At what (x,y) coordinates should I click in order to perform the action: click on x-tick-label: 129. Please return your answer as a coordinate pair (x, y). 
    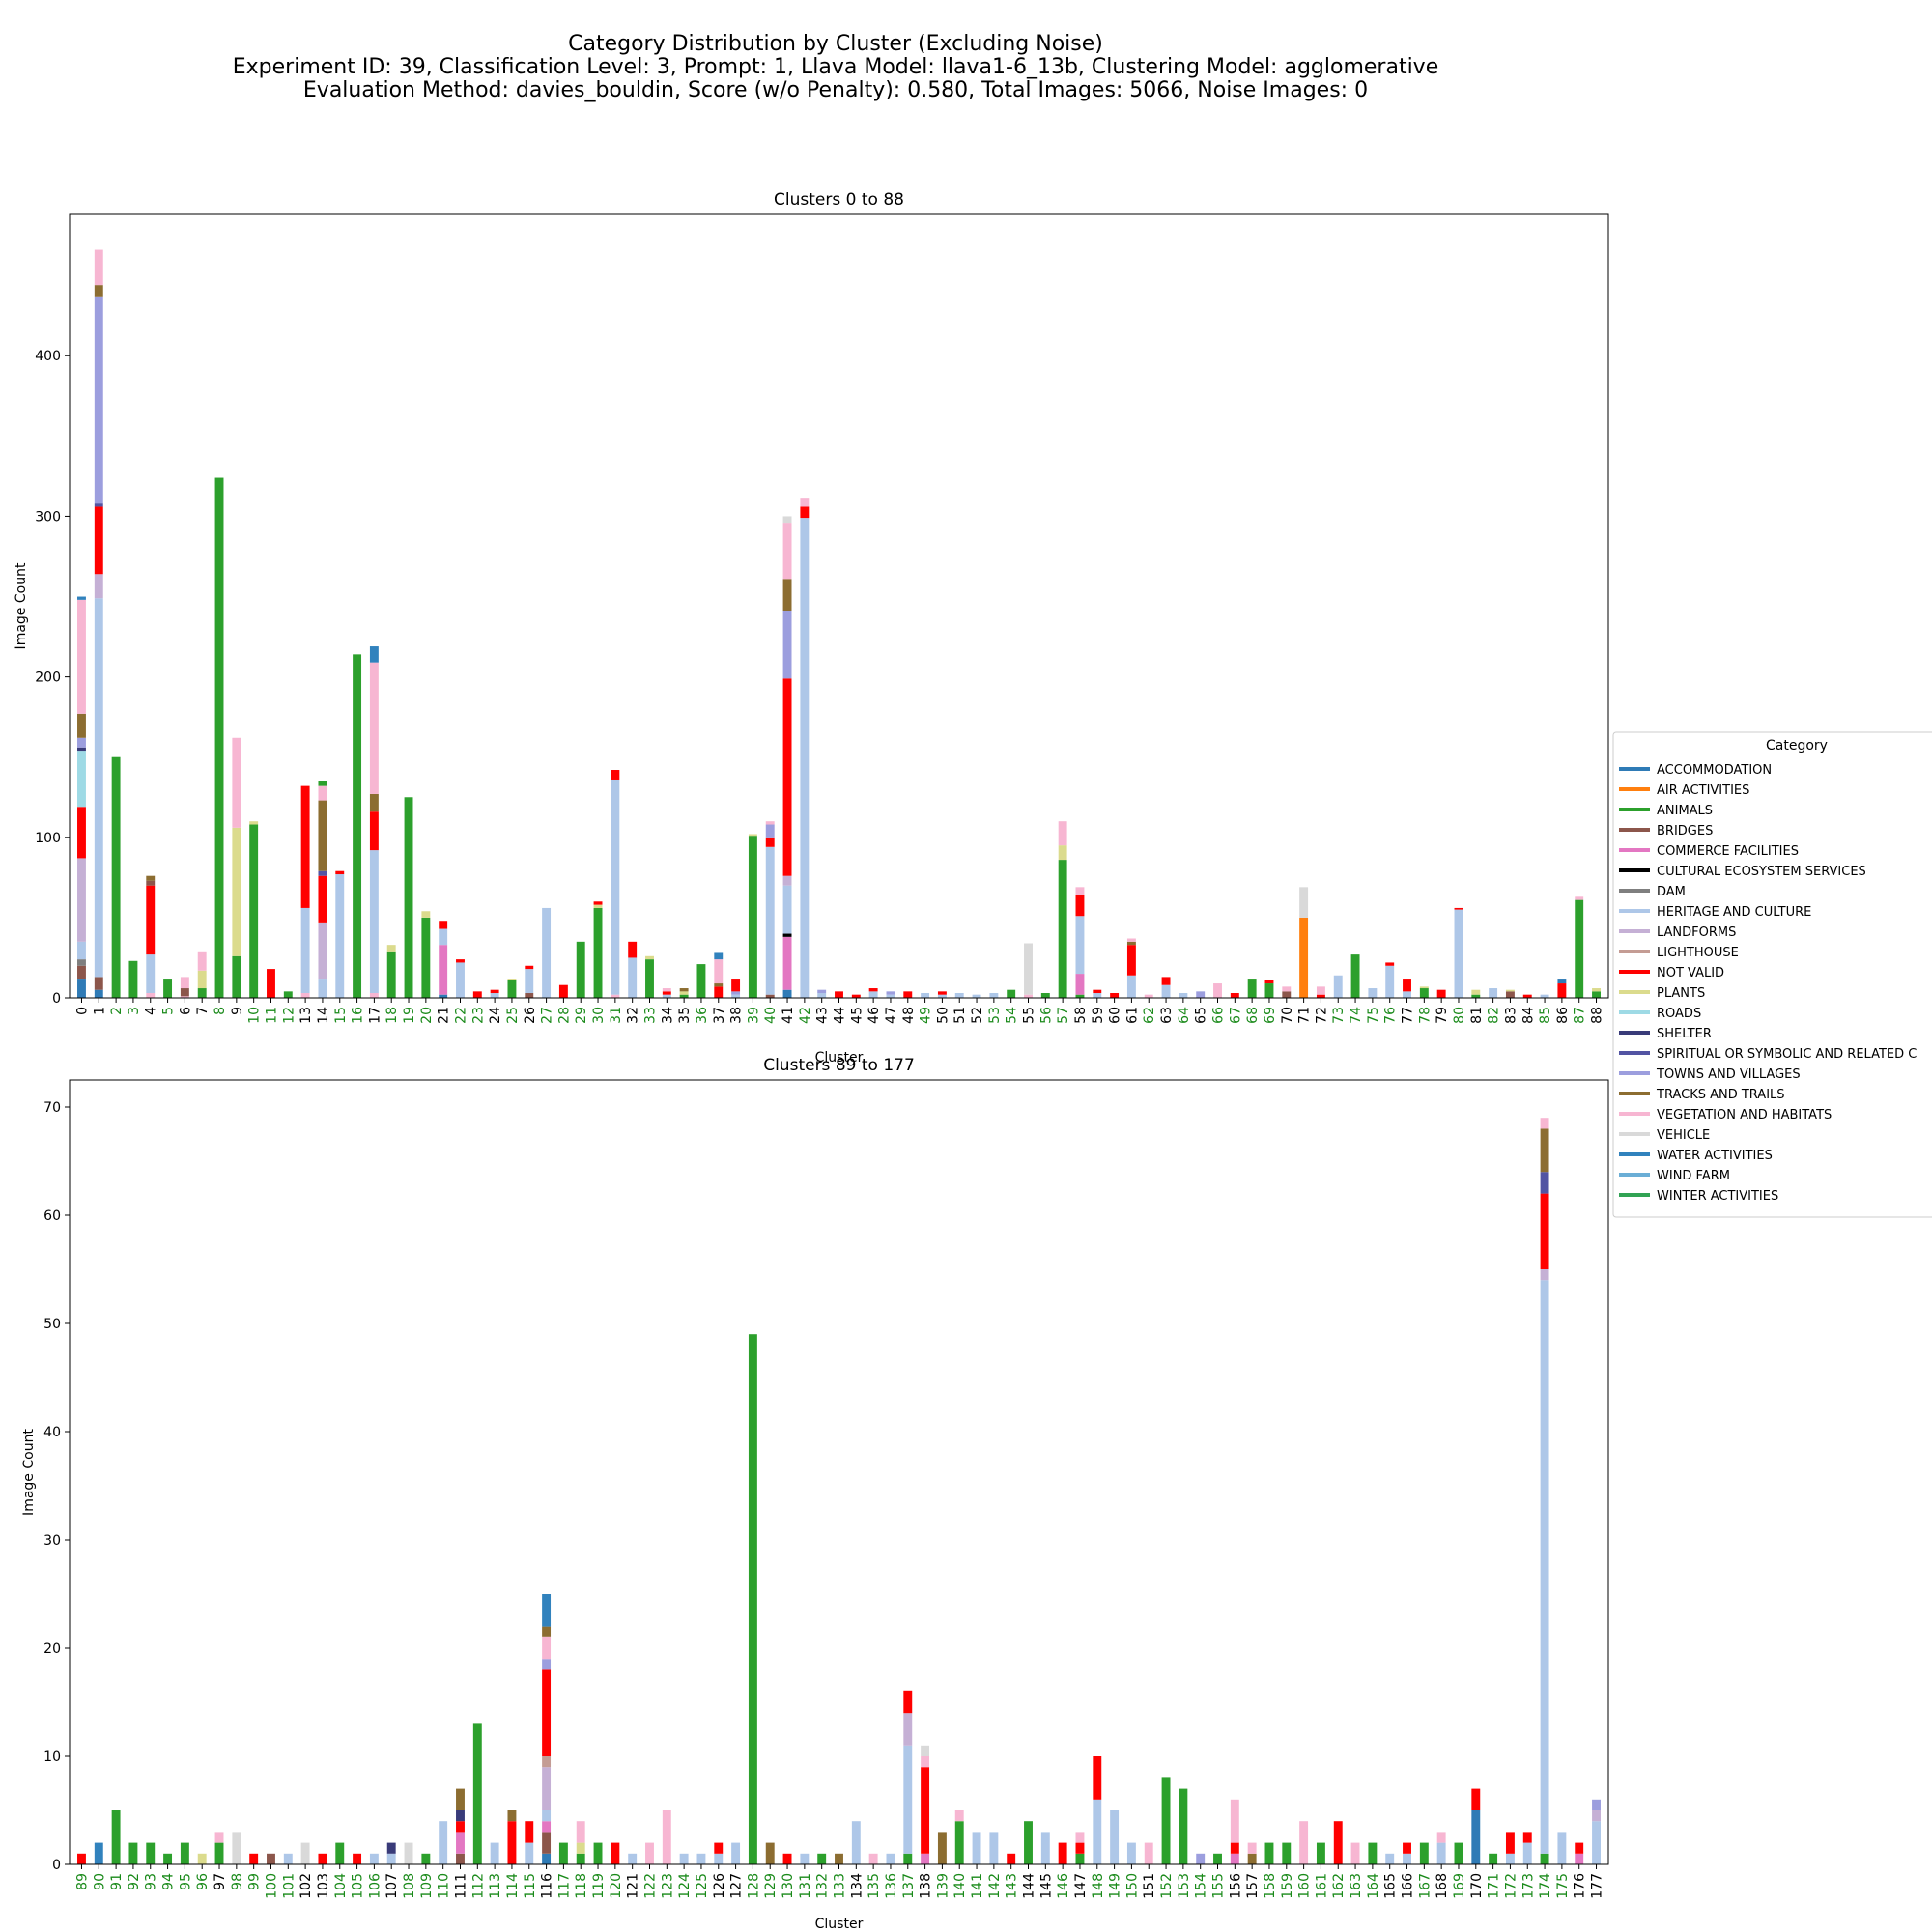
    Looking at the image, I should click on (771, 1886).